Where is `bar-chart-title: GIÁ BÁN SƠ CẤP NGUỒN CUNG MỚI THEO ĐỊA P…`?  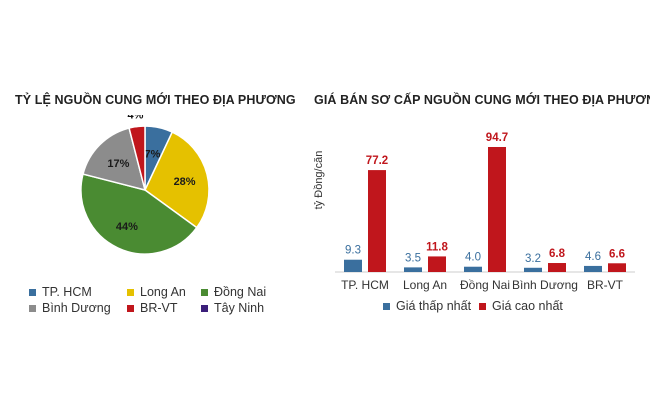
bar-chart-title: GIÁ BÁN SƠ CẤP NGUỒN CUNG MỚI THEO ĐỊA P… is located at coordinates (482, 100).